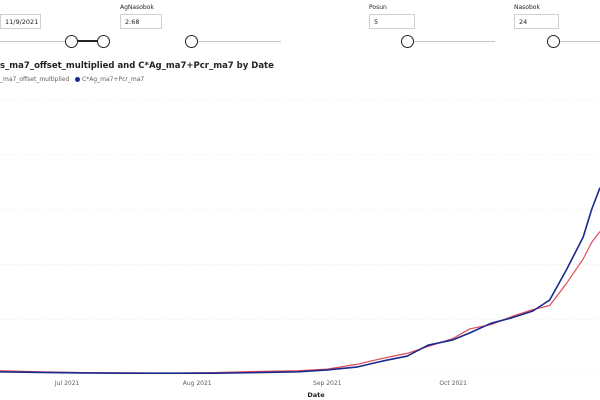  I want to click on x-axis-label: Date, so click(316, 395).